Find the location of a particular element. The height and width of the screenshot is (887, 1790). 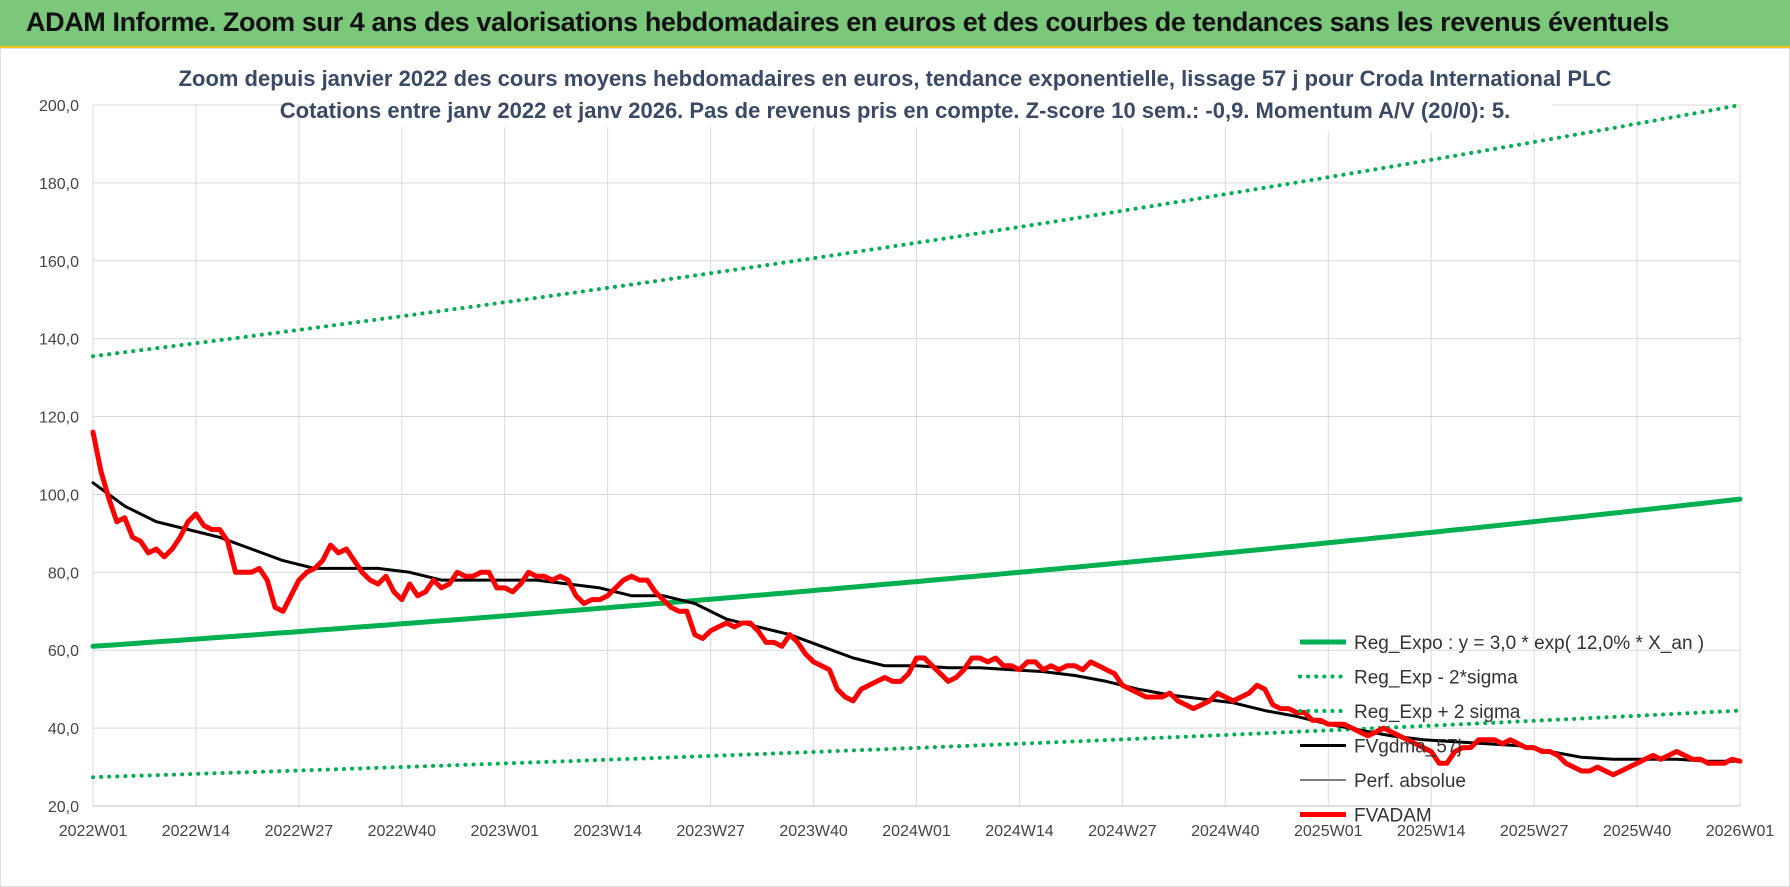

legend-label: Reg_Exp + 2 sigma is located at coordinates (1437, 712).